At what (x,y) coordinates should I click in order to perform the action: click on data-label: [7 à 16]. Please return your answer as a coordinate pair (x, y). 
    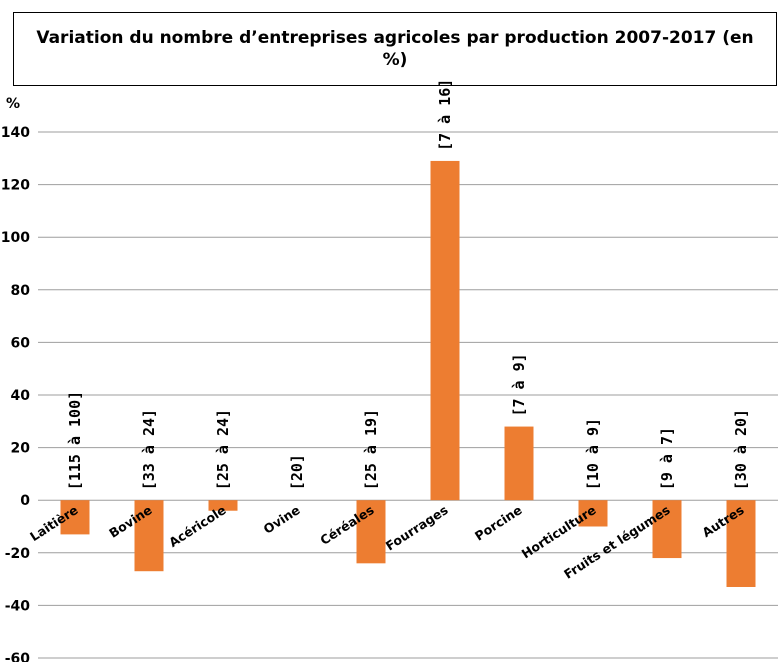
    Looking at the image, I should click on (445, 115).